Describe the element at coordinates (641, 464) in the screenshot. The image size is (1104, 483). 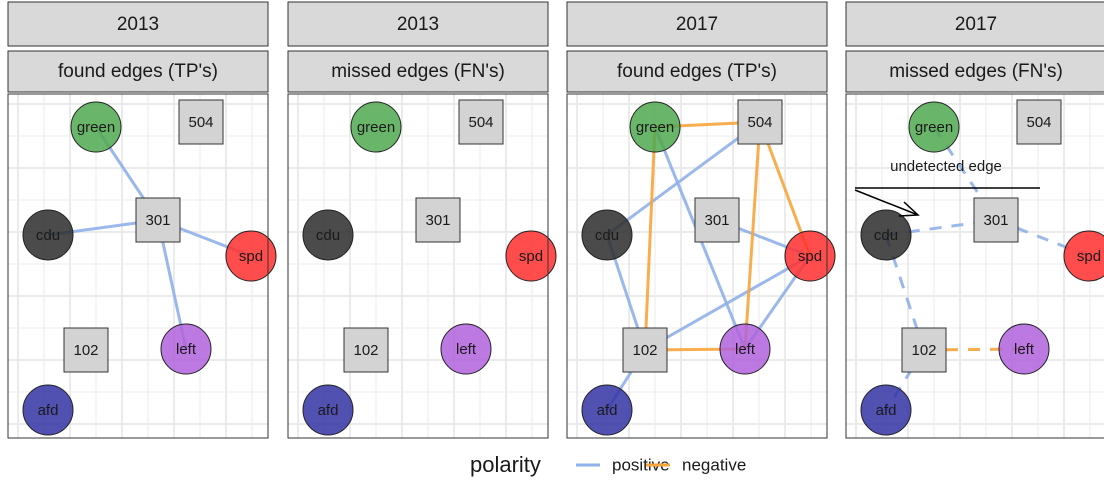
I see `legend-item: positive` at that location.